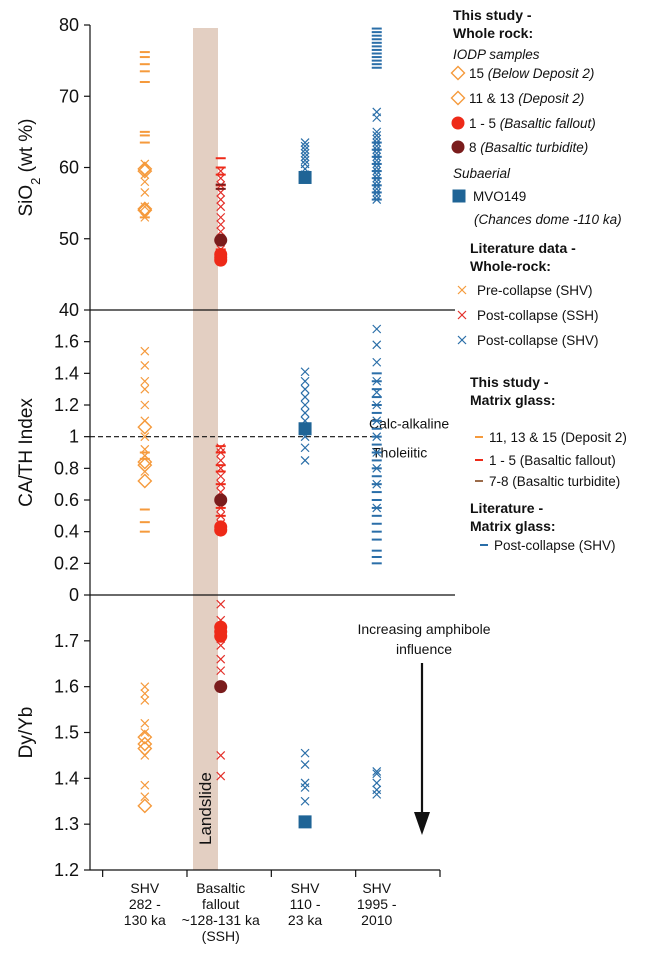 This screenshot has height=955, width=647. I want to click on legend-literature-glass-heading-line-1: Matrix glass:, so click(513, 526).